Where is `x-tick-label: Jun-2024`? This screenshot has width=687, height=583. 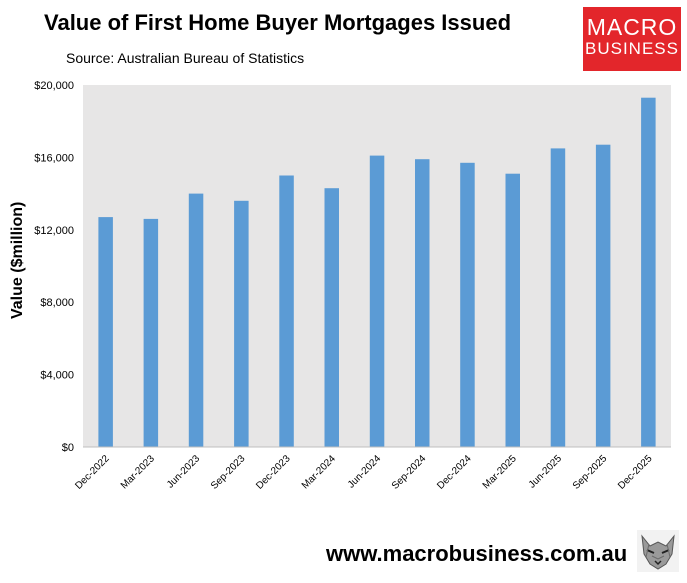 x-tick-label: Jun-2024 is located at coordinates (365, 472).